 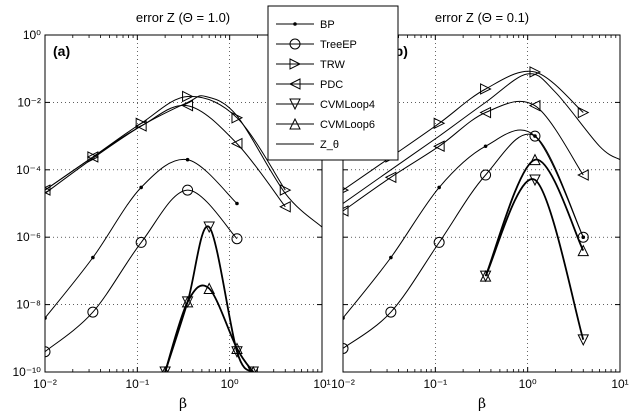 What do you see at coordinates (329, 145) in the screenshot?
I see `legend-label: Z_θ` at bounding box center [329, 145].